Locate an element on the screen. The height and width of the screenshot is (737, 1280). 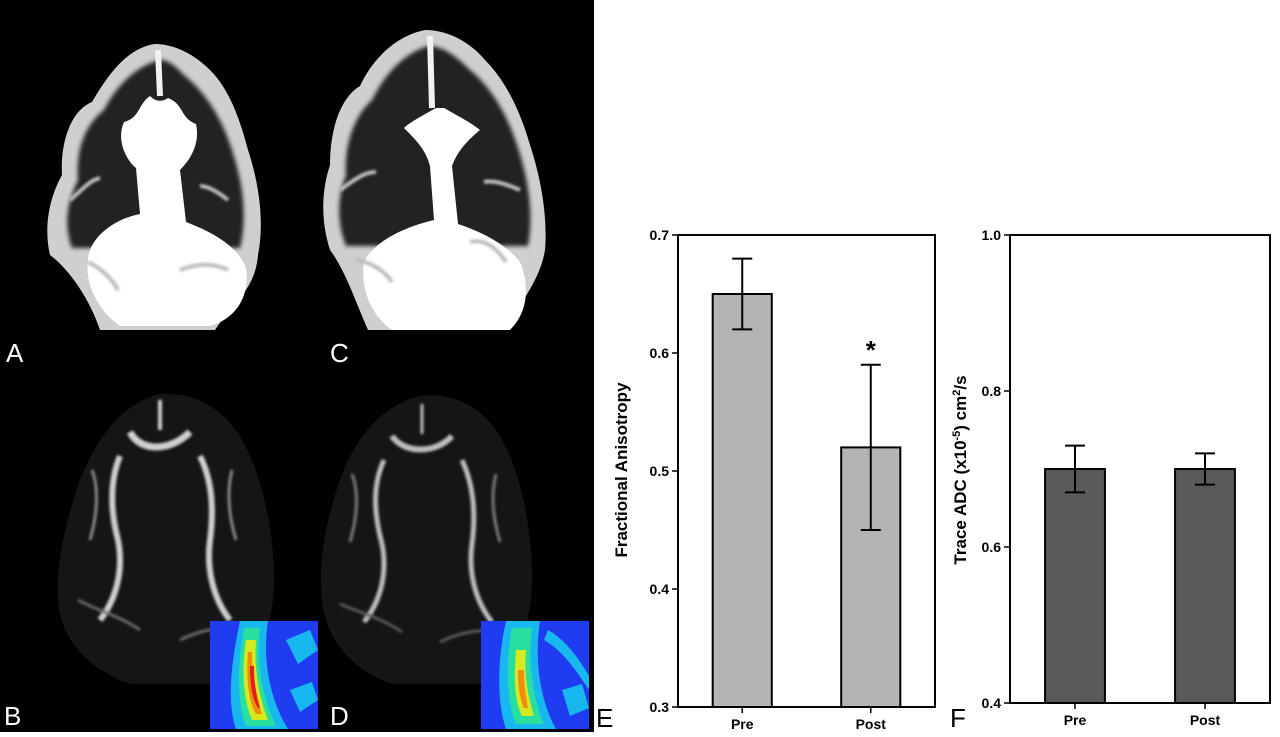
panel-label-b: B is located at coordinates (13, 716).